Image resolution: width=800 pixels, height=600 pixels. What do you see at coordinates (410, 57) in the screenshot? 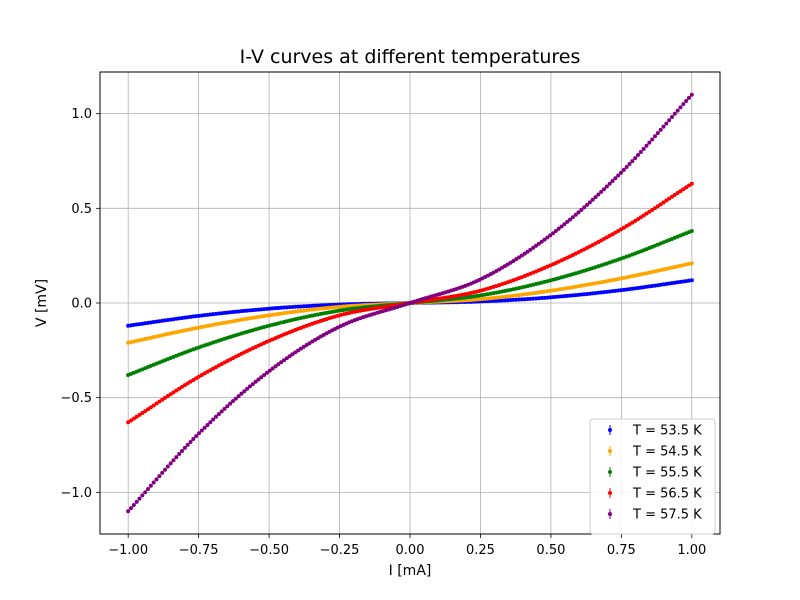
I see `chart-title: I-V curves at different temperatures` at bounding box center [410, 57].